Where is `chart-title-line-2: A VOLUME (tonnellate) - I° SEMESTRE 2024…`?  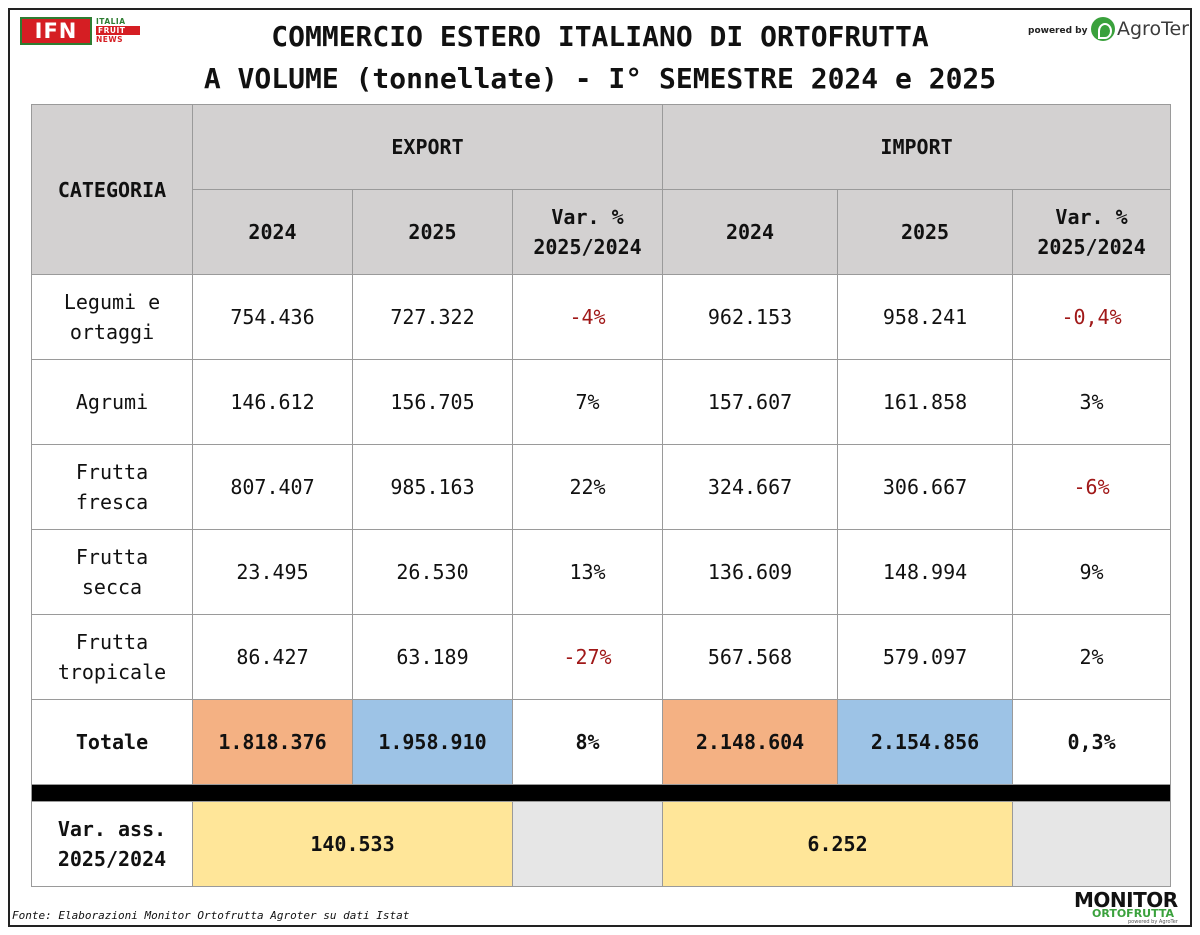
chart-title-line-2: A VOLUME (tonnellate) - I° SEMESTRE 2024… is located at coordinates (600, 78).